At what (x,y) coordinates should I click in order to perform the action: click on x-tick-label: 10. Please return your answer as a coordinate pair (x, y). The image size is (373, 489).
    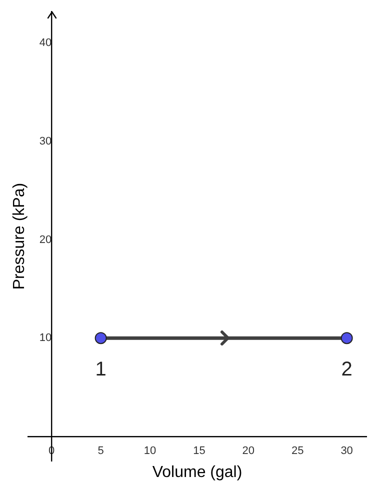
    Looking at the image, I should click on (150, 451).